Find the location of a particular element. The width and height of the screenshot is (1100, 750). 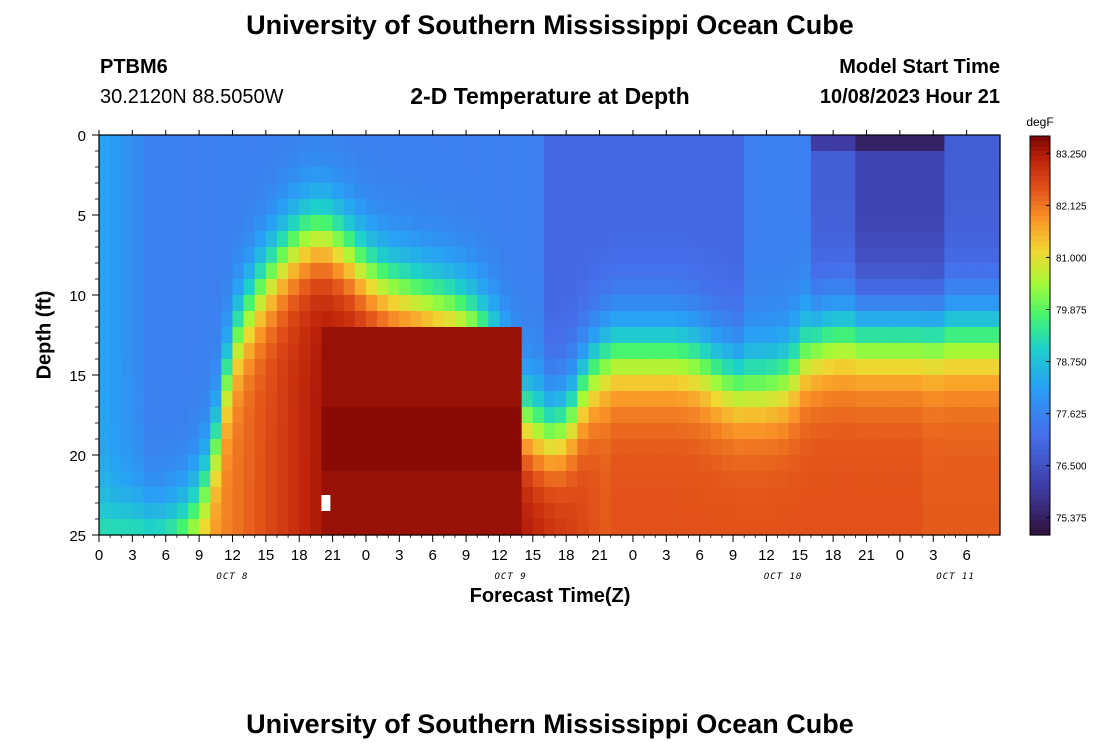

x-tick-label: 18 is located at coordinates (833, 555).